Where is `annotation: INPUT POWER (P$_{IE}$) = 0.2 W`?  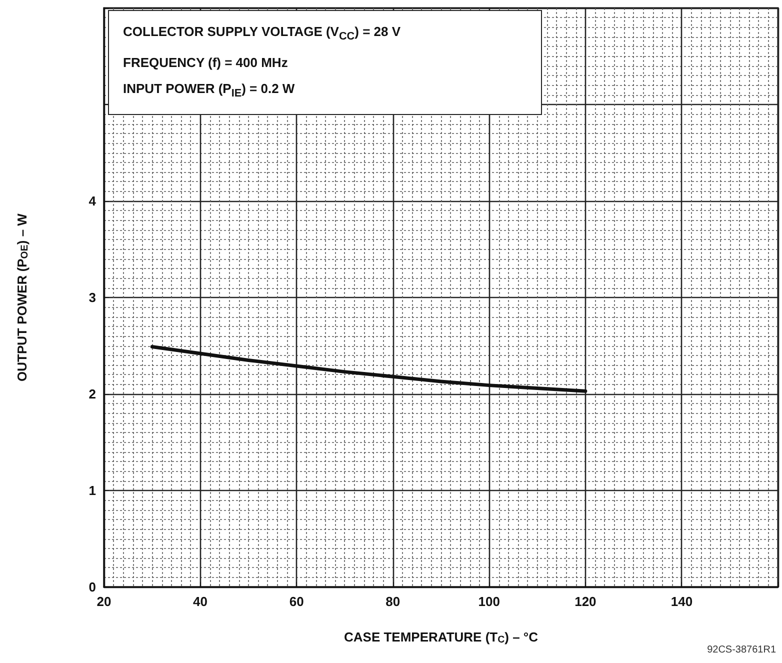
annotation: INPUT POWER (P$_{IE}$) = 0.2 W is located at coordinates (209, 91).